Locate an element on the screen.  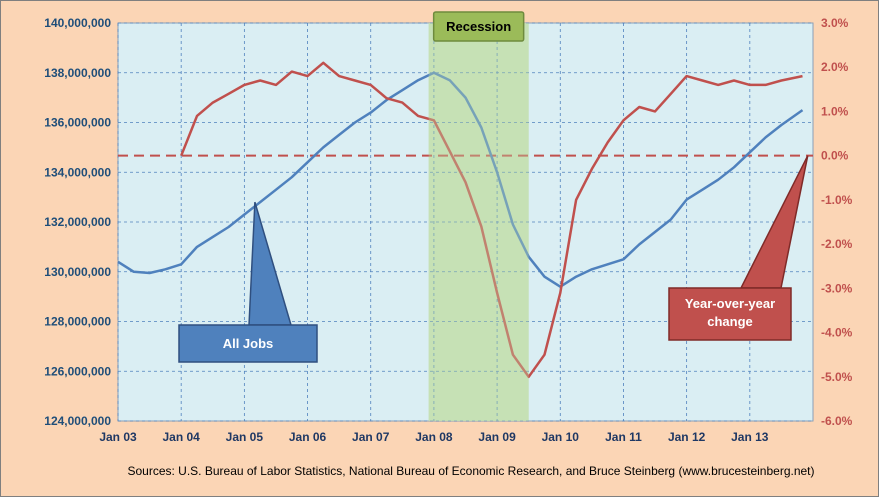
left-axis-tick-label: 132,000,000 is located at coordinates (77, 222).